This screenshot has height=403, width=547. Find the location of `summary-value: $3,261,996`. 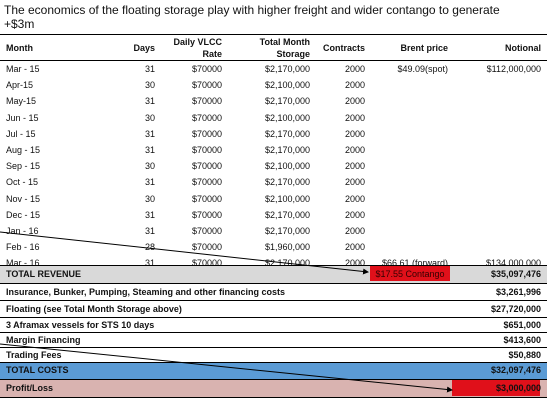

summary-value: $3,261,996 is located at coordinates (518, 291).